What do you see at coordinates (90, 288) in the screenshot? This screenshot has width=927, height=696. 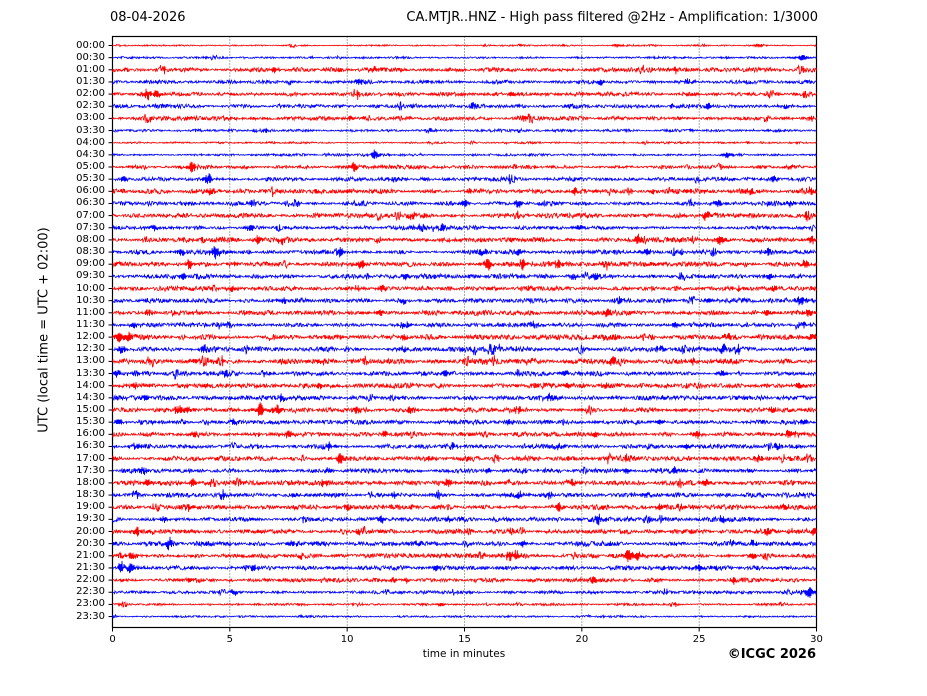 I see `y-tick-label: 10:00` at bounding box center [90, 288].